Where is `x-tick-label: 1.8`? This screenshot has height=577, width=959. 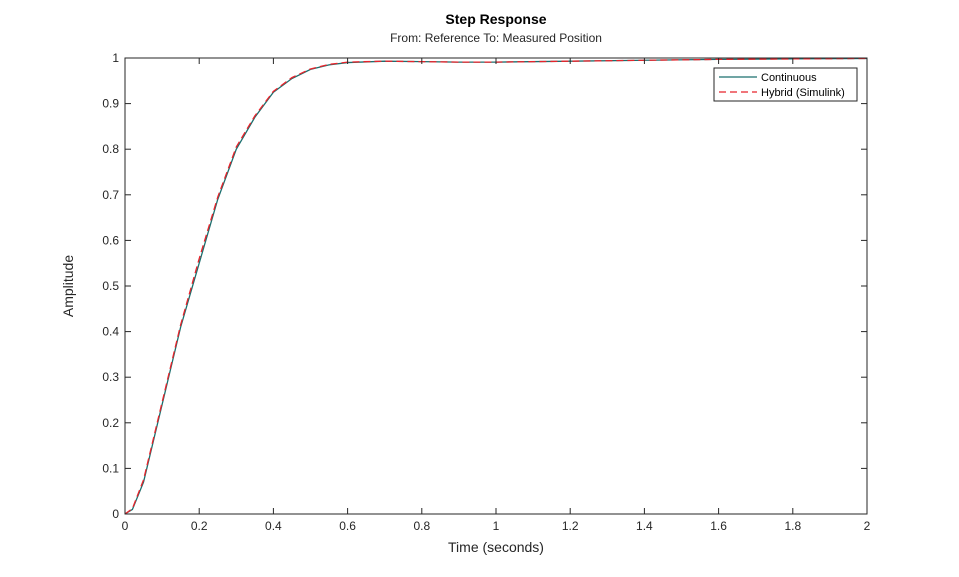
x-tick-label: 1.8 is located at coordinates (792, 526).